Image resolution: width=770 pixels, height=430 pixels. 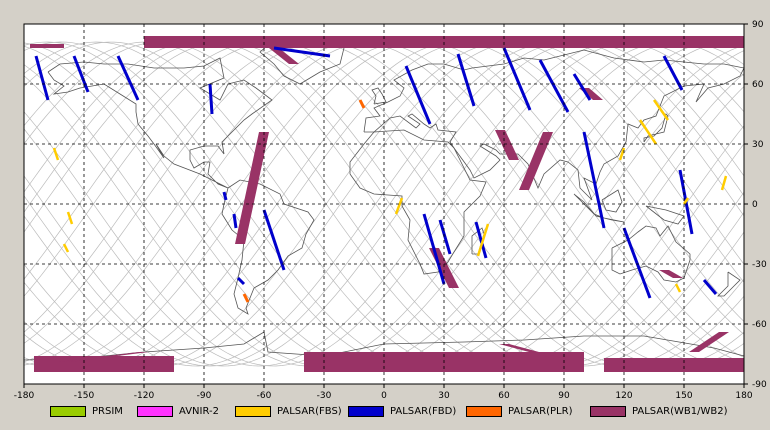 I want to click on lon-tick-label: -180, so click(x=24, y=395).